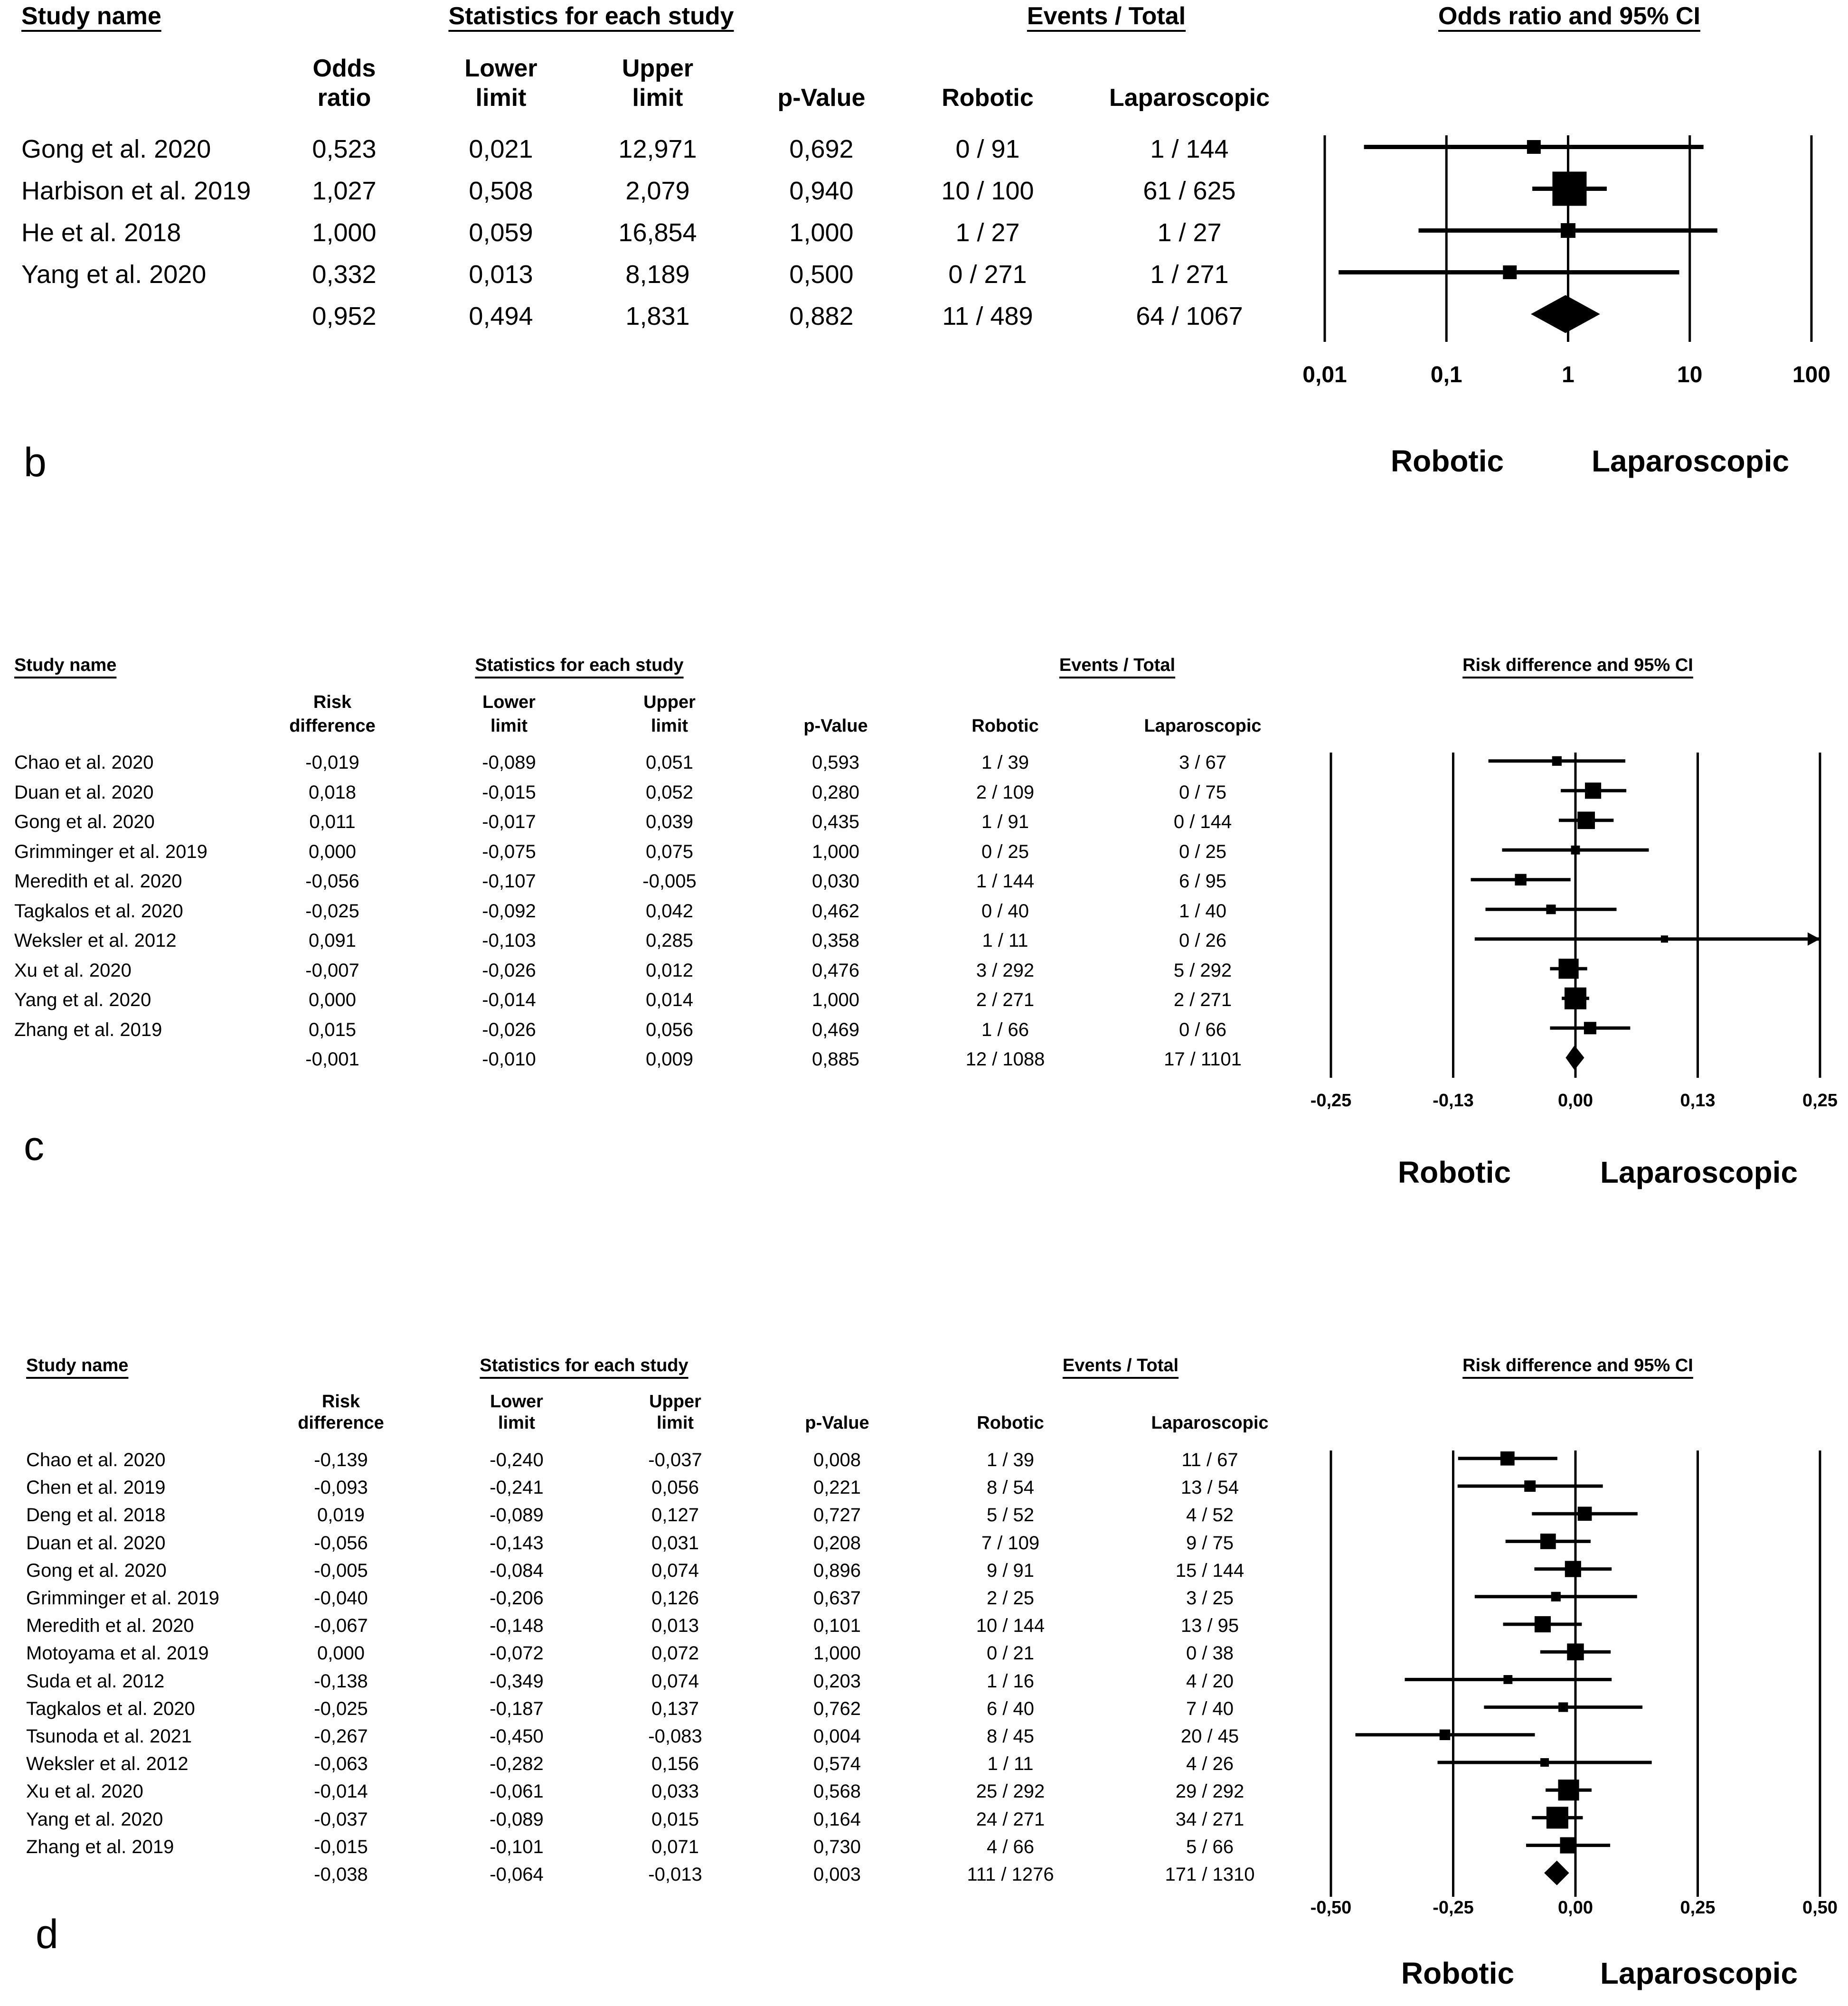 The width and height of the screenshot is (1848, 2006). Describe the element at coordinates (517, 1626) in the screenshot. I see `lower-limit: -0,148` at that location.